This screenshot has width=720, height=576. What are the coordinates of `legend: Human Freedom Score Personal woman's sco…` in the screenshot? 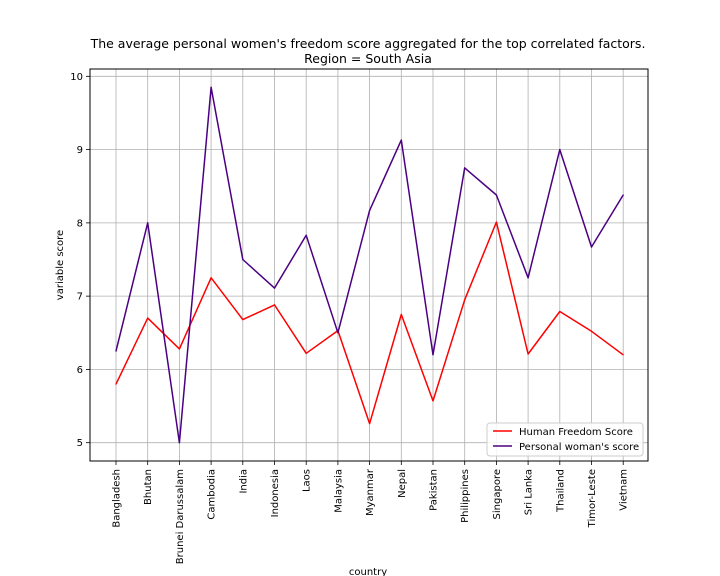 It's located at (565, 439).